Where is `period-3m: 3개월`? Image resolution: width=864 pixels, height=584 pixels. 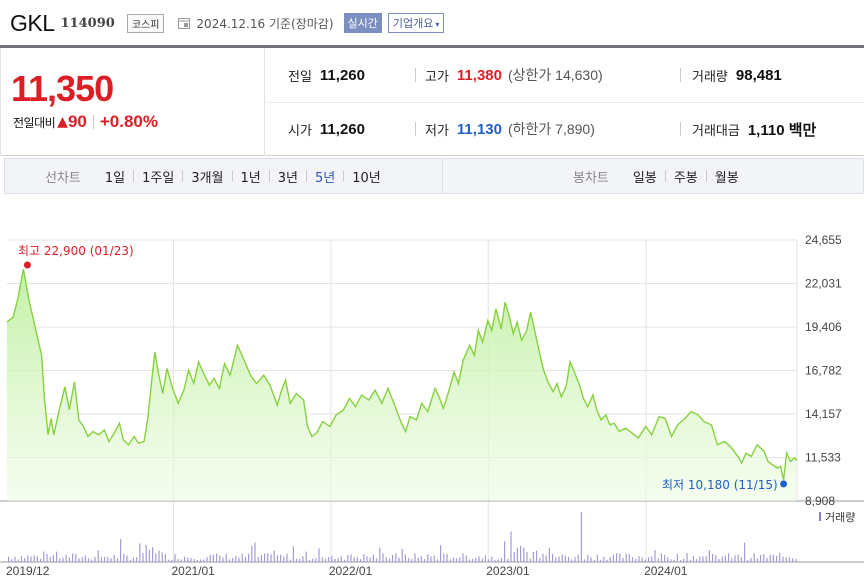
period-3m: 3개월 is located at coordinates (207, 178).